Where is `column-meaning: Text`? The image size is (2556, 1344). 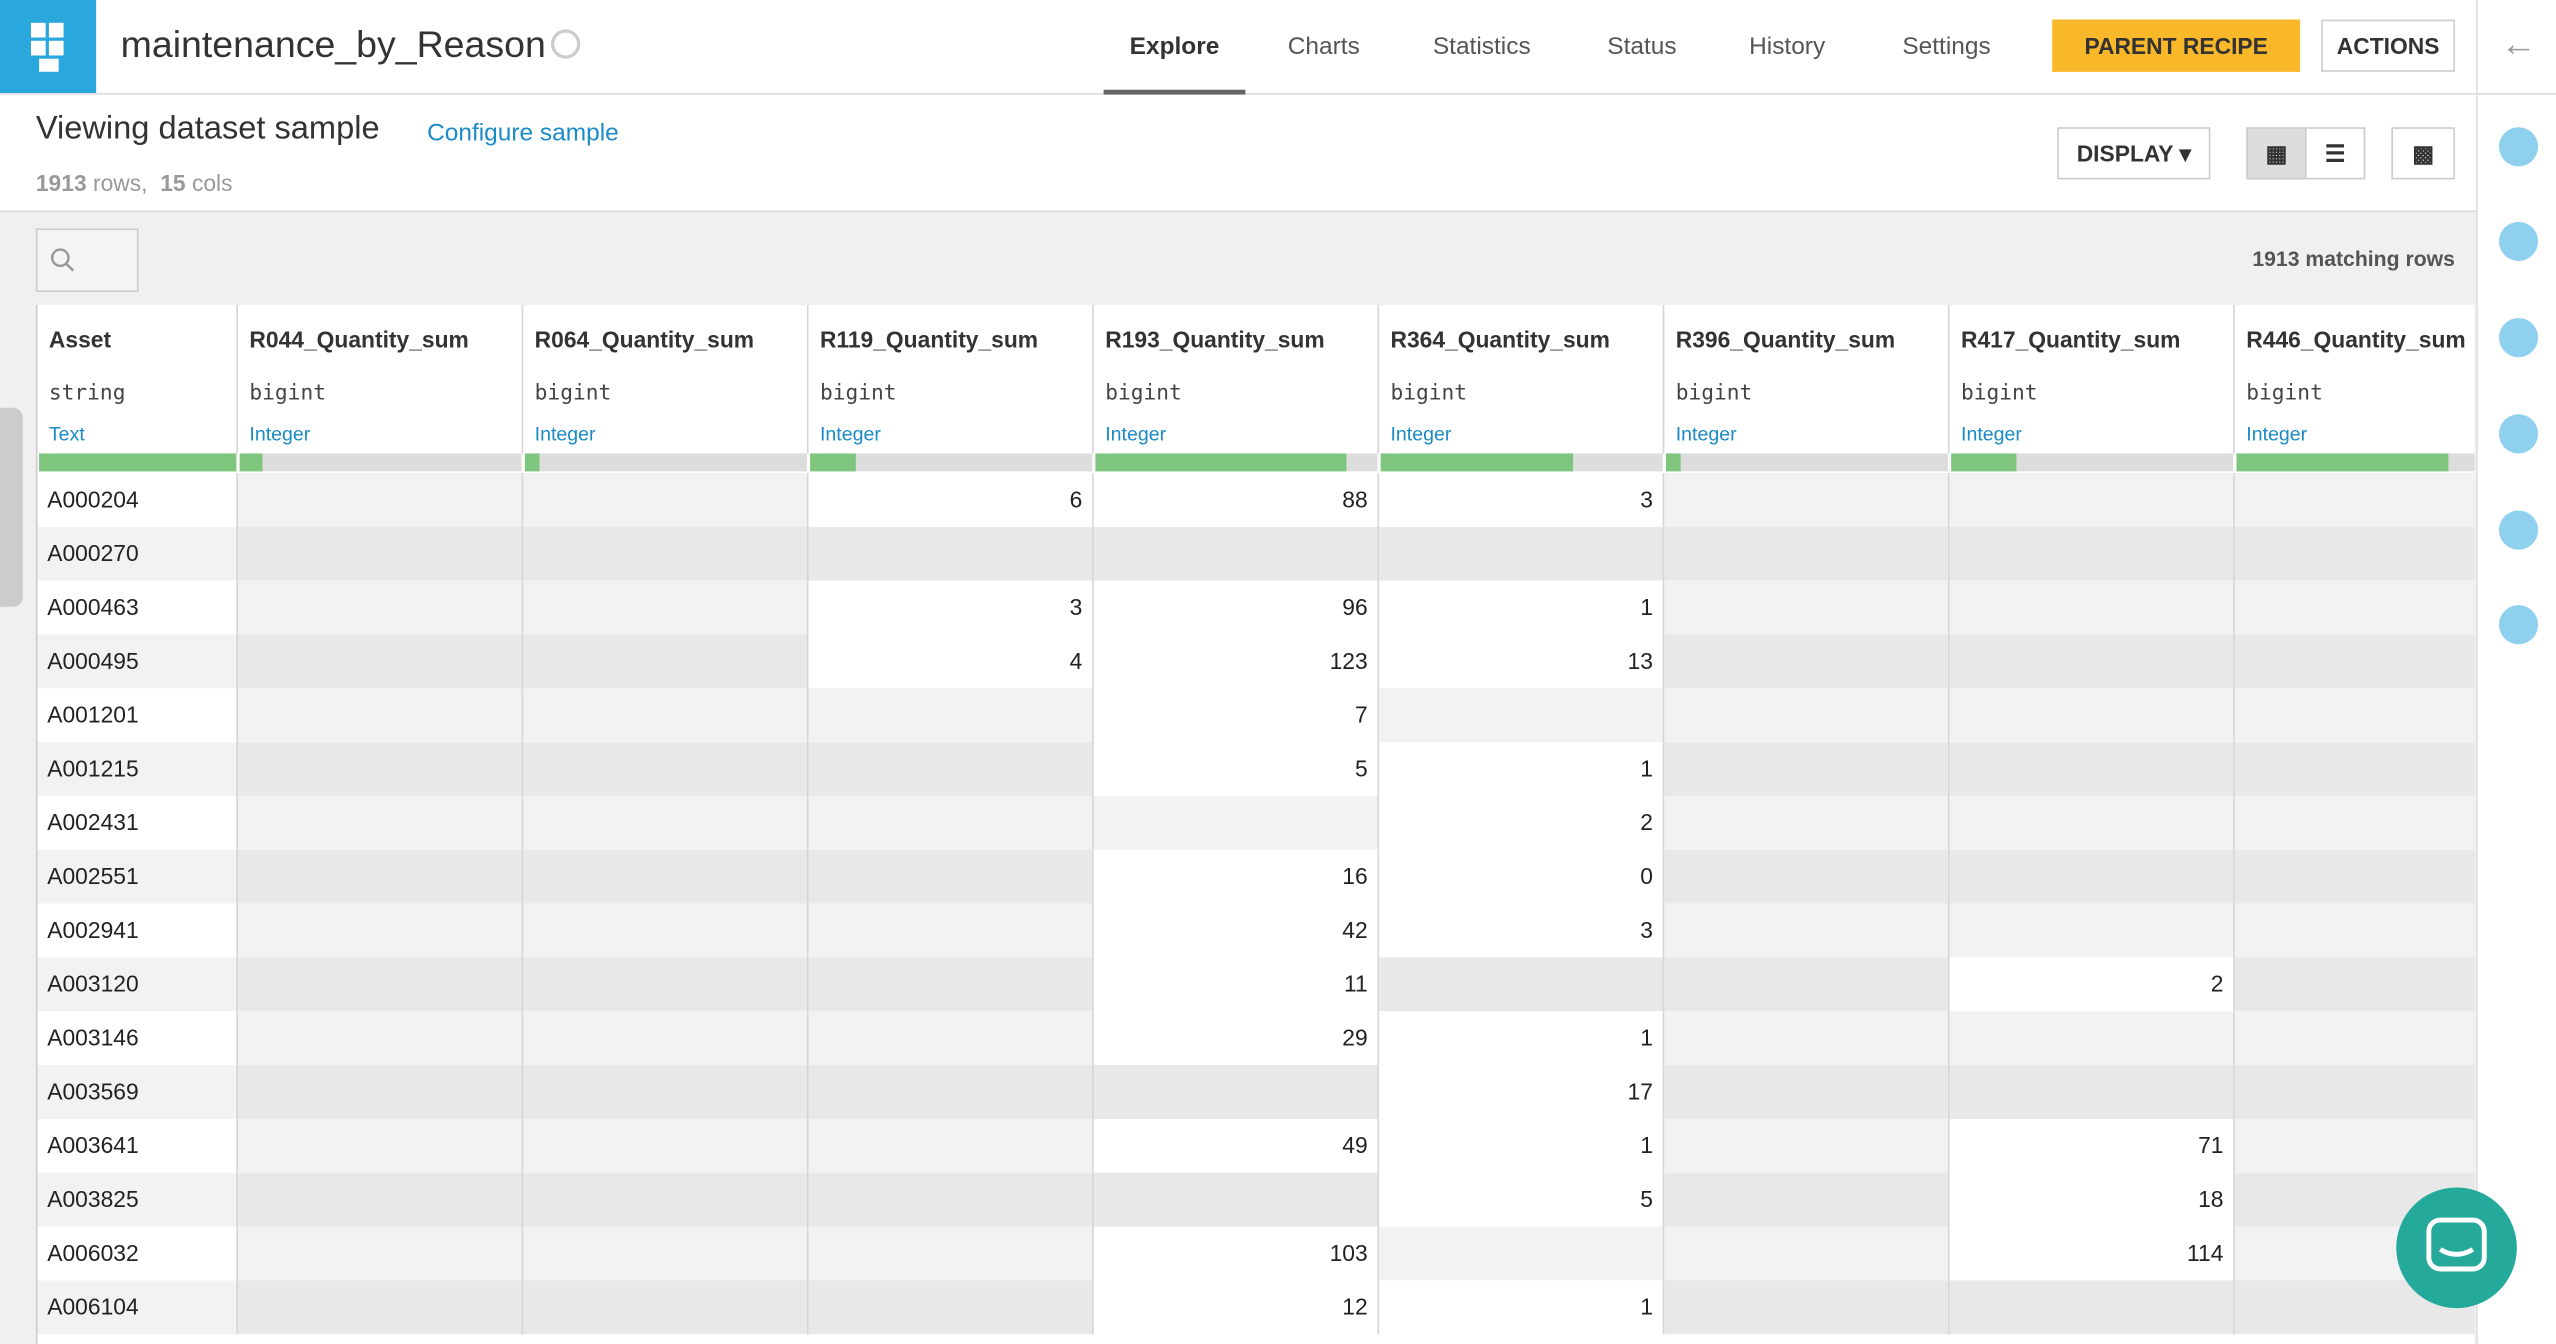
column-meaning: Text is located at coordinates (66, 434).